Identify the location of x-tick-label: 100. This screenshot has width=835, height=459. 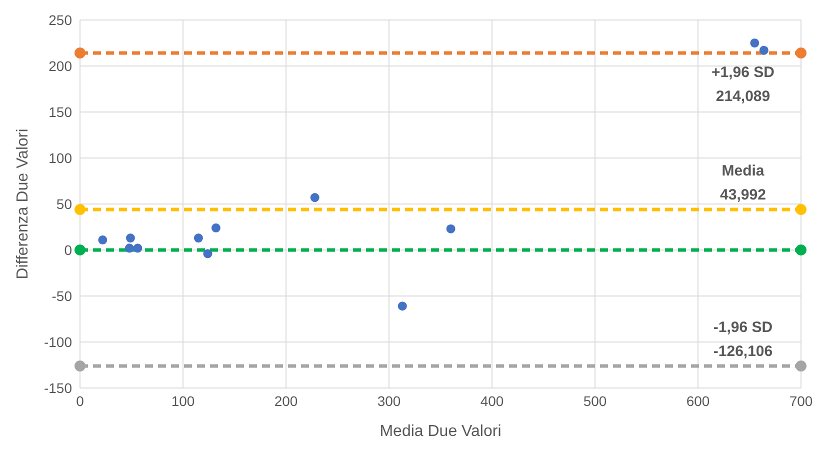
(183, 400).